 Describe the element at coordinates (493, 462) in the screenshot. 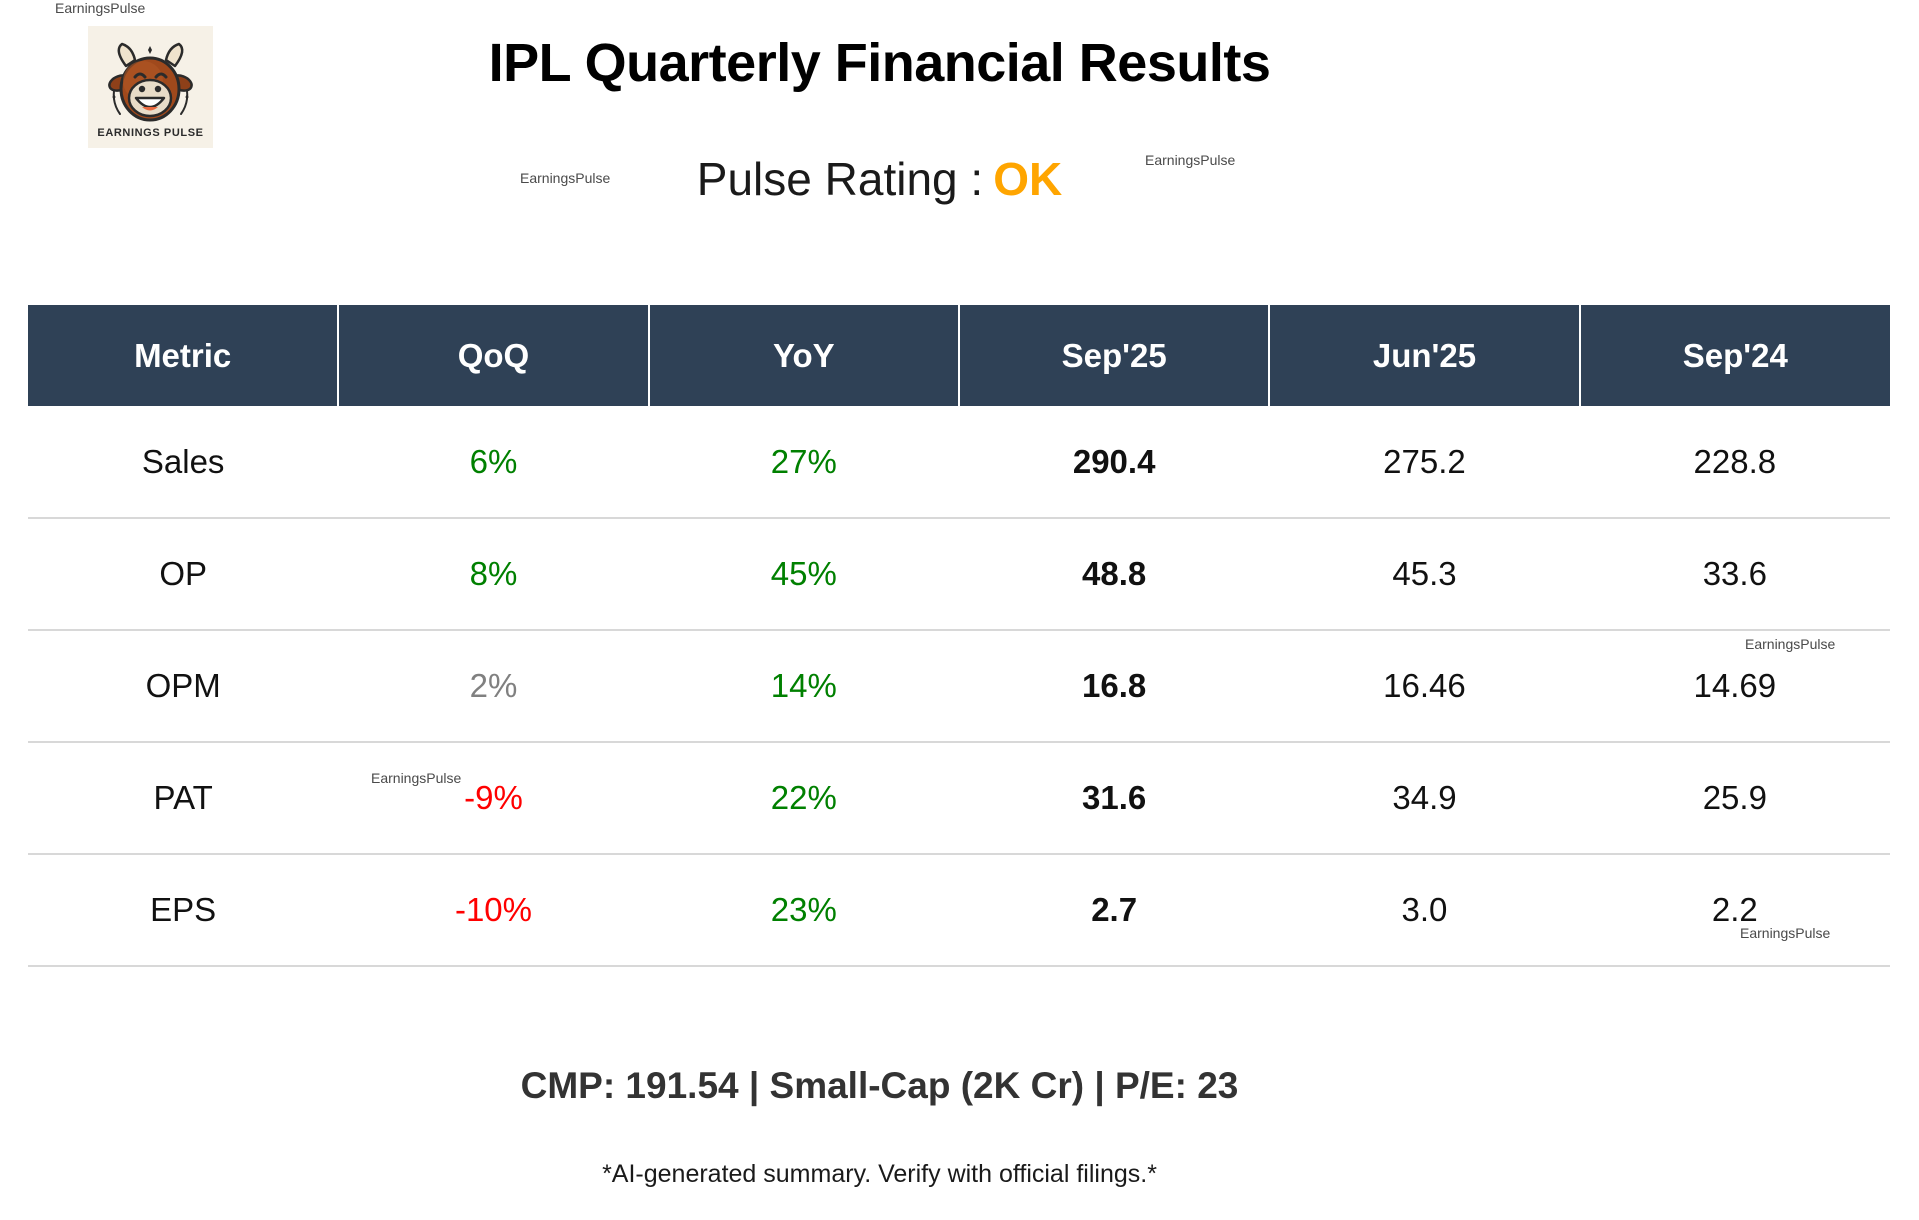

I see `cell-qoq: 6%` at that location.